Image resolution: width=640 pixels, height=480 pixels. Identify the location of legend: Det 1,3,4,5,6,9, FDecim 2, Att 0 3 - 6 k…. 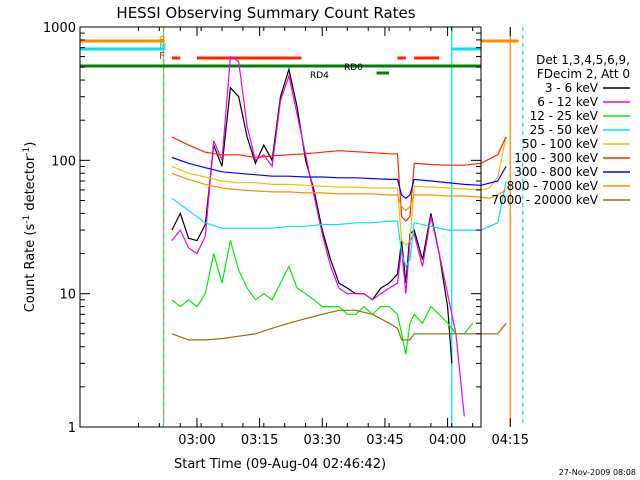
(560, 130).